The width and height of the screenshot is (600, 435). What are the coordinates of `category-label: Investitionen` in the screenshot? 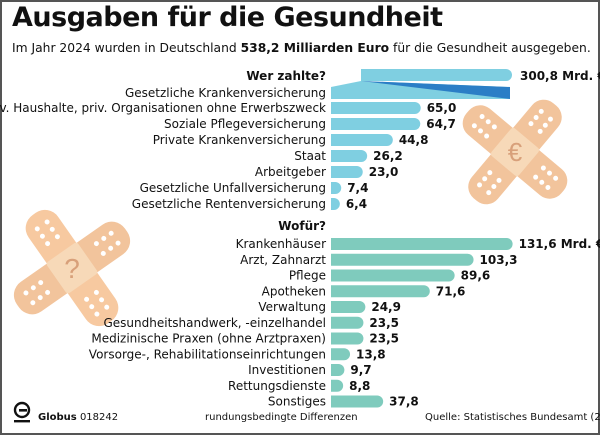 It's located at (287, 370).